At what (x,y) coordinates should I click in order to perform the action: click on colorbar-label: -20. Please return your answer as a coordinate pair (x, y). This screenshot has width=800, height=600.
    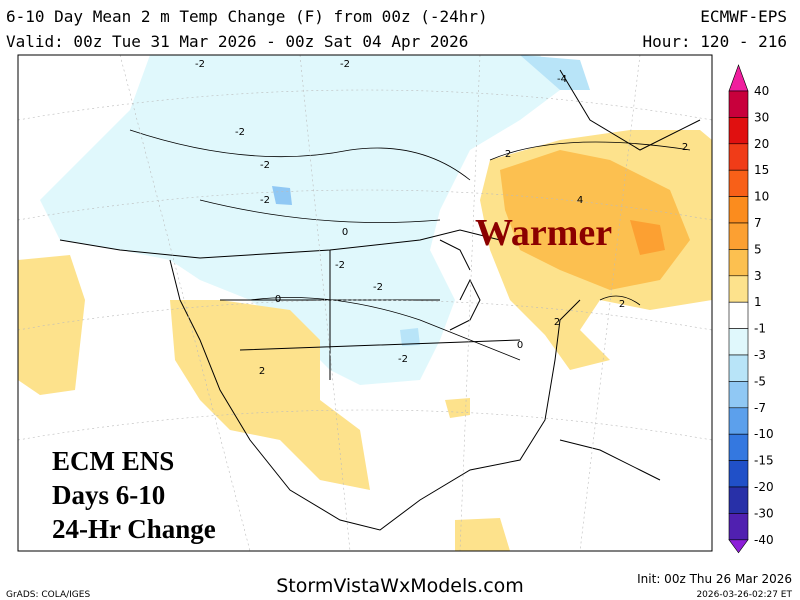
    Looking at the image, I should click on (764, 487).